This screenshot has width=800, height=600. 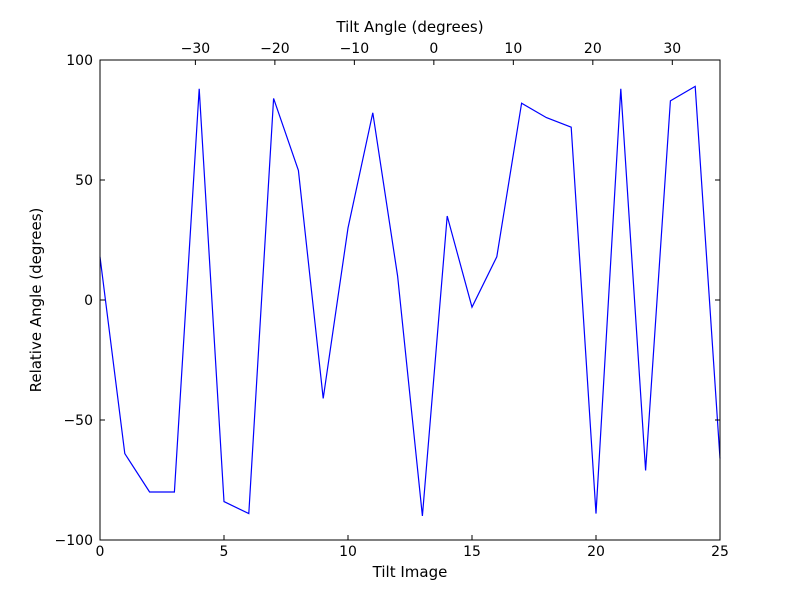 I want to click on x2-tick-label: −10, so click(x=355, y=49).